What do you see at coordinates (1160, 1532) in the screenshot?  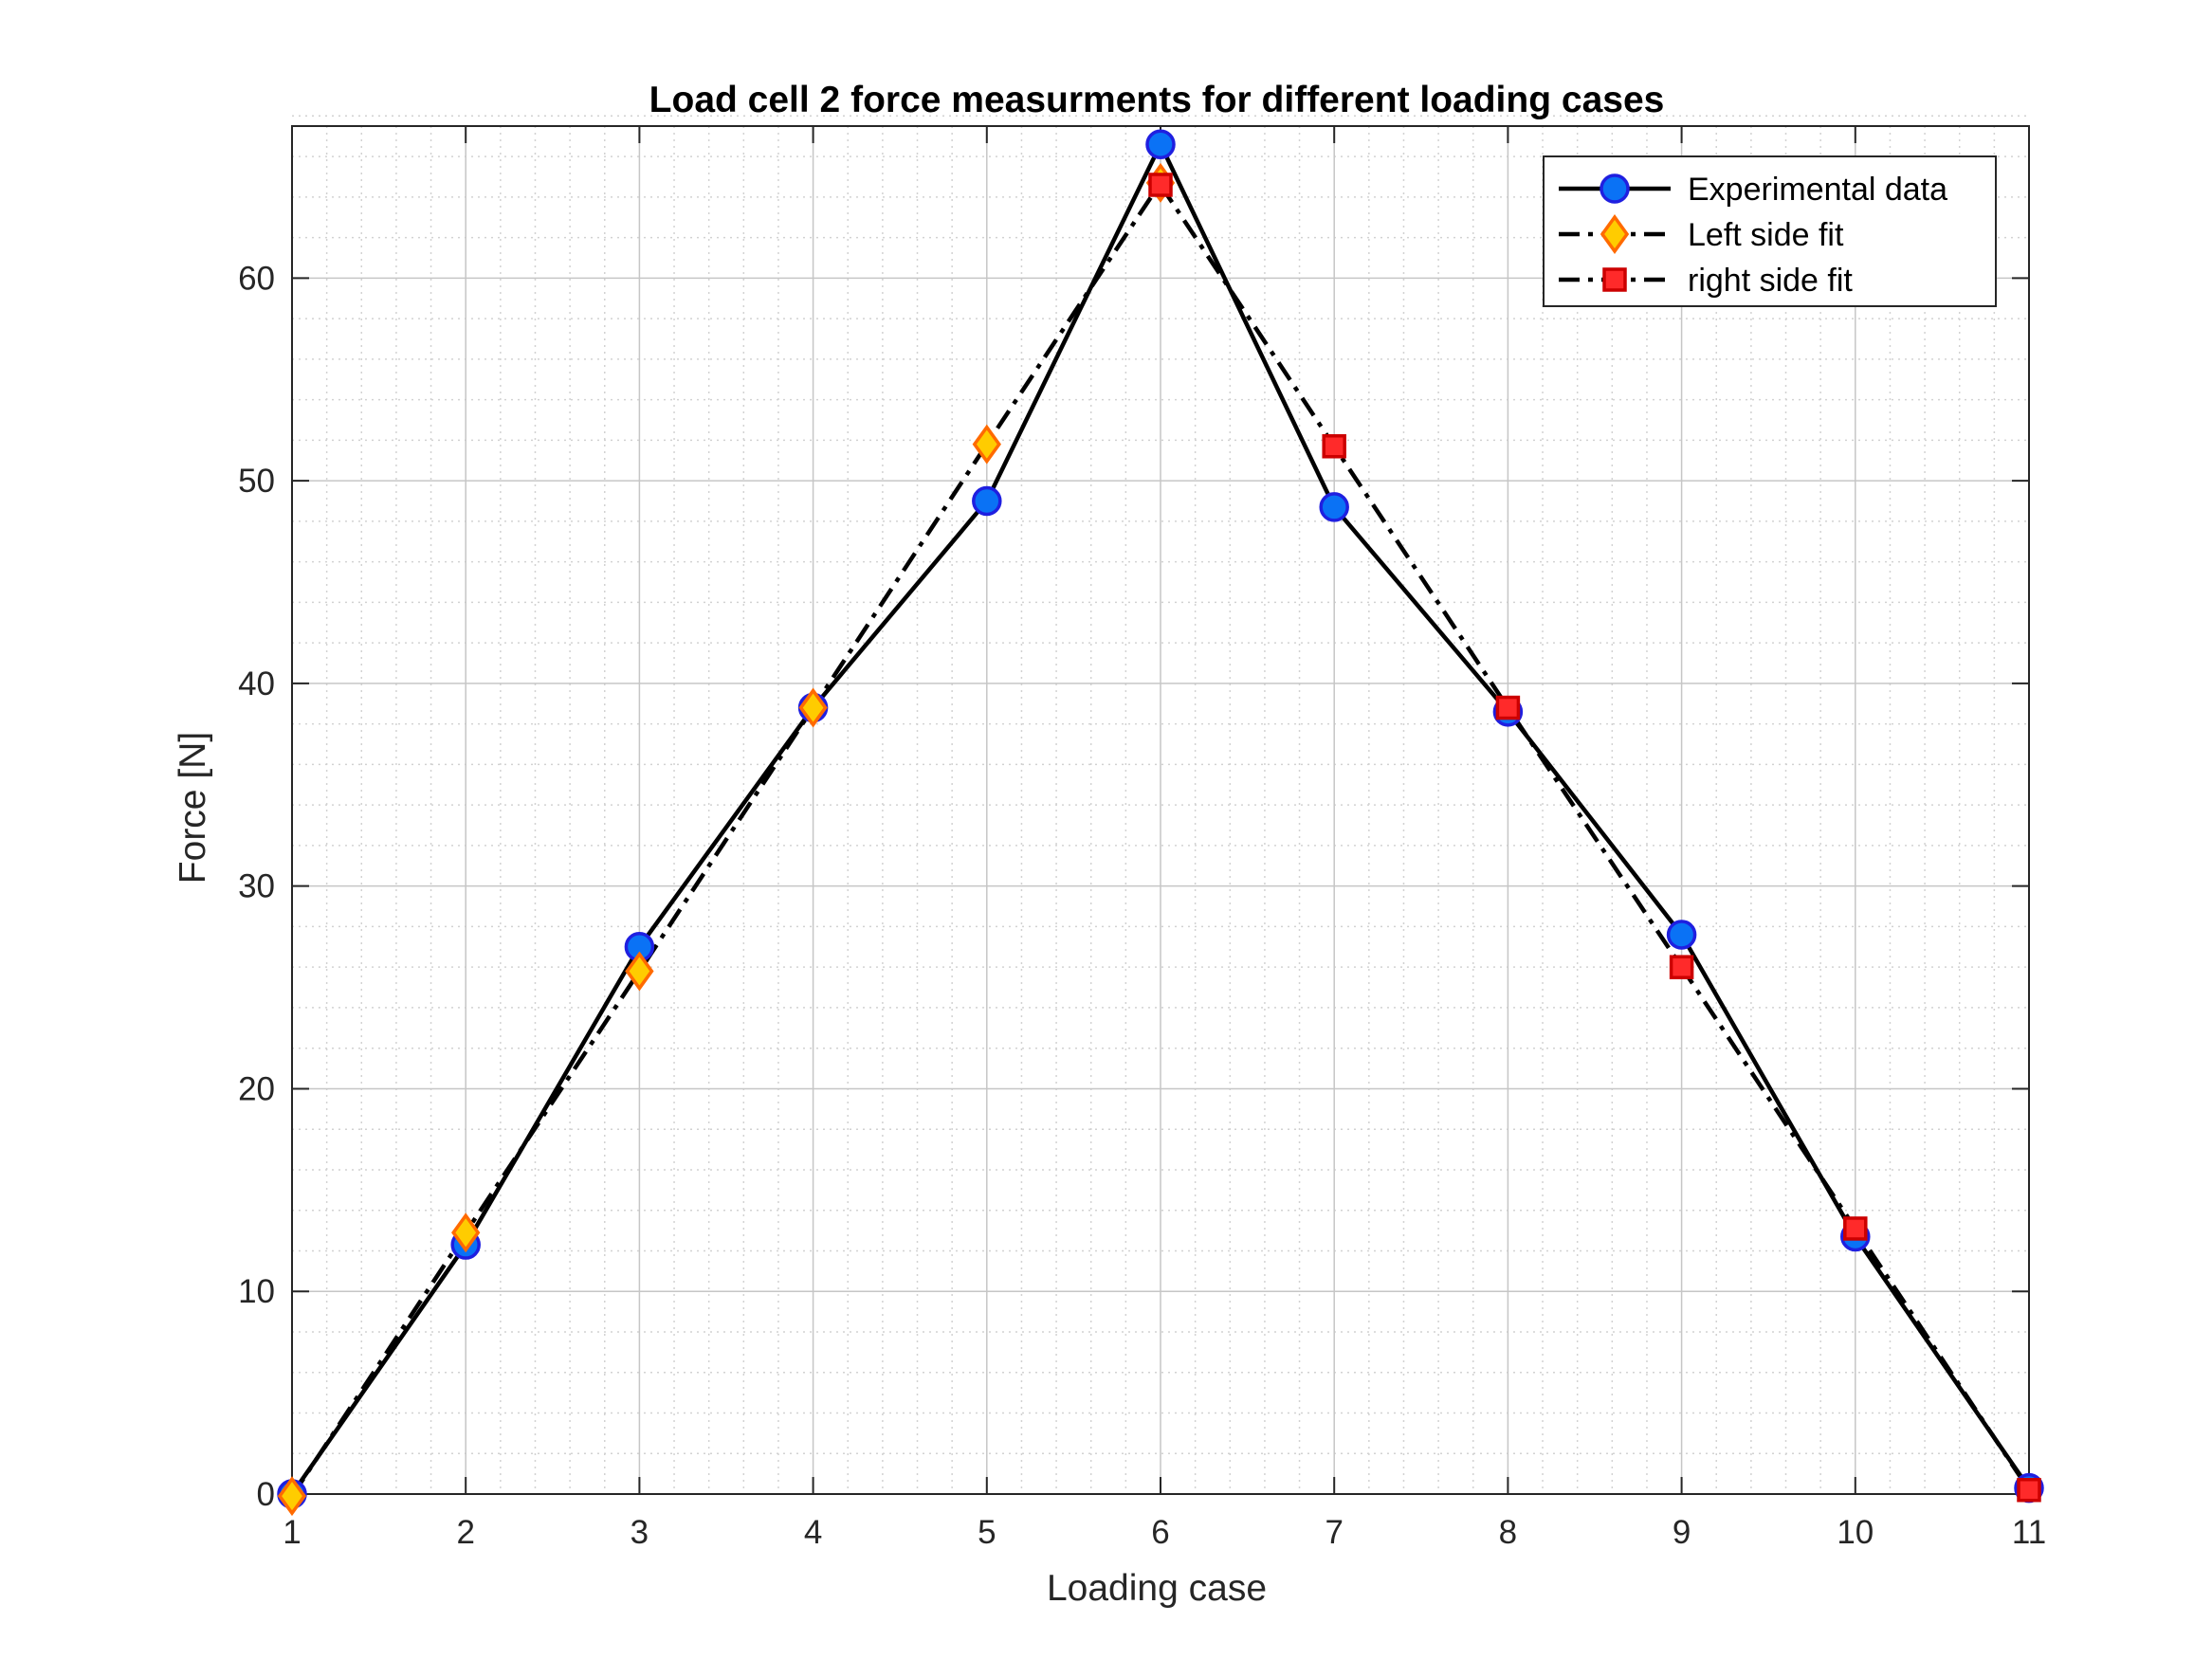 I see `x-tick-label: 6` at bounding box center [1160, 1532].